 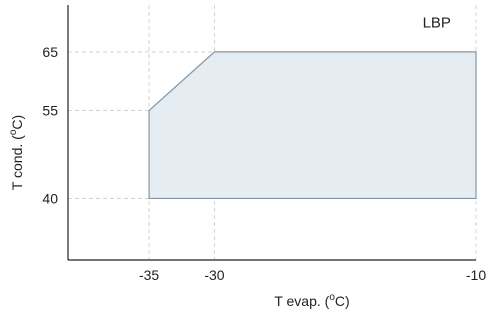 I want to click on y-tick-label: 55, so click(x=50, y=111).